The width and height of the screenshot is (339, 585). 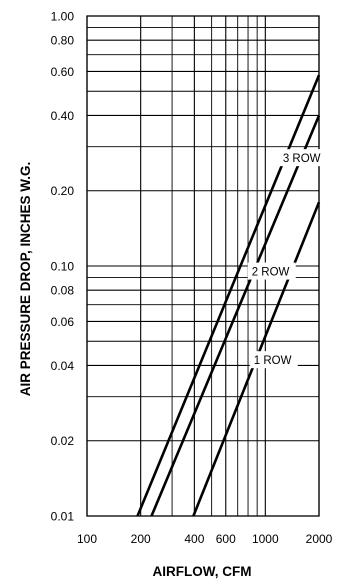 What do you see at coordinates (63, 72) in the screenshot?
I see `y-tick-label: 0.60` at bounding box center [63, 72].